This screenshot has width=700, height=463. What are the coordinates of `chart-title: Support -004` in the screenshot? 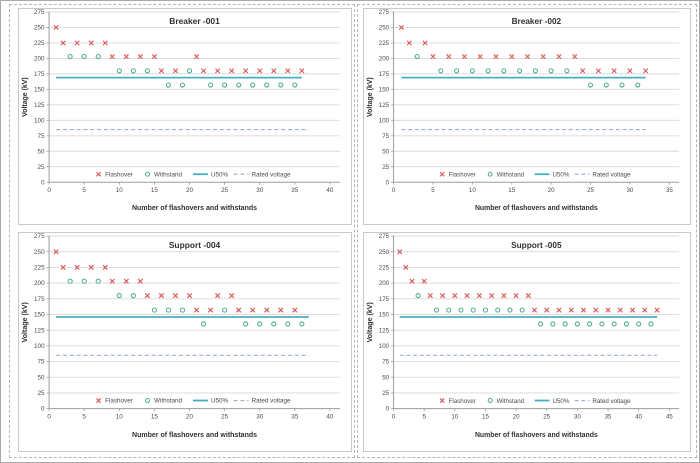 It's located at (195, 245).